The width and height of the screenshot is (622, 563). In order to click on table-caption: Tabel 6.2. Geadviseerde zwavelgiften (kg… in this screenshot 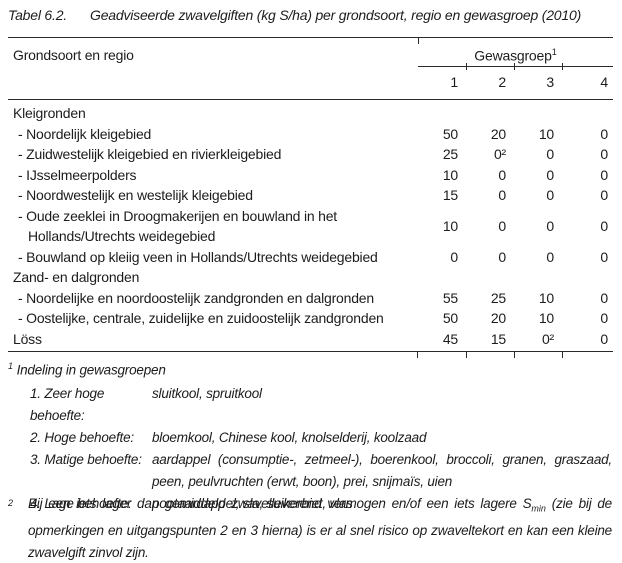, I will do `click(311, 15)`.